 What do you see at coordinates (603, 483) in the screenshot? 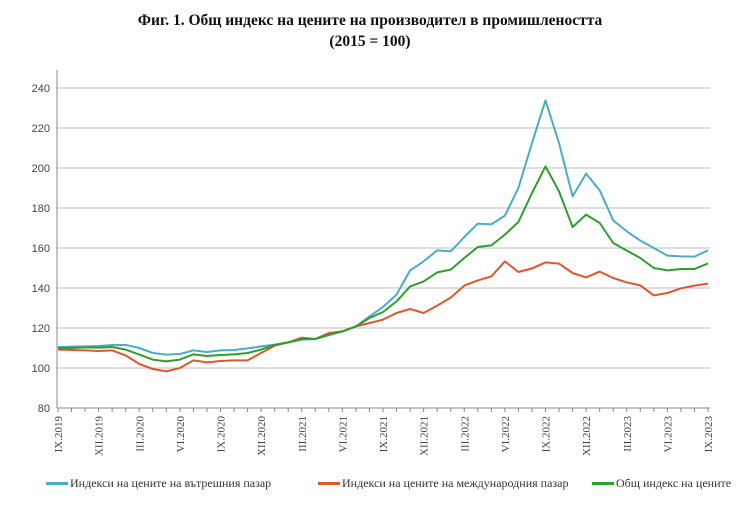
I see `legend-swatch-total` at bounding box center [603, 483].